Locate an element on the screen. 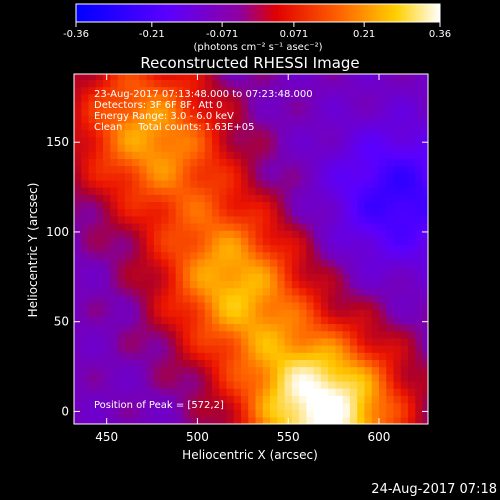 The width and height of the screenshot is (500, 500). y-tick-label: 0 is located at coordinates (65, 411).